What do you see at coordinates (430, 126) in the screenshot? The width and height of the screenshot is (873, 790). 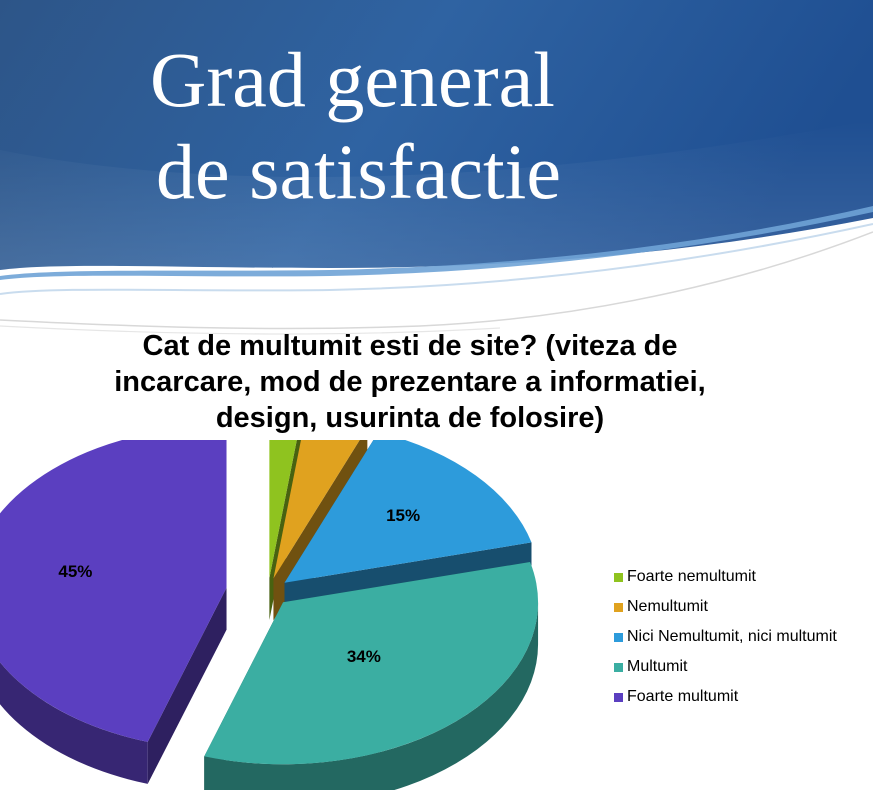 I see `slide-title: Grad general de satisfactie` at bounding box center [430, 126].